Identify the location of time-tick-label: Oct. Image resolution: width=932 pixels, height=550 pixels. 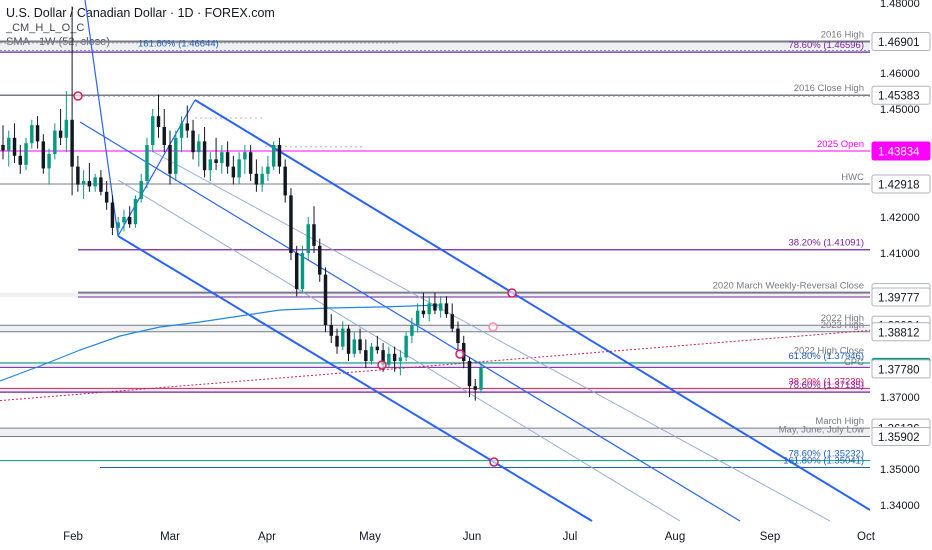
(866, 537).